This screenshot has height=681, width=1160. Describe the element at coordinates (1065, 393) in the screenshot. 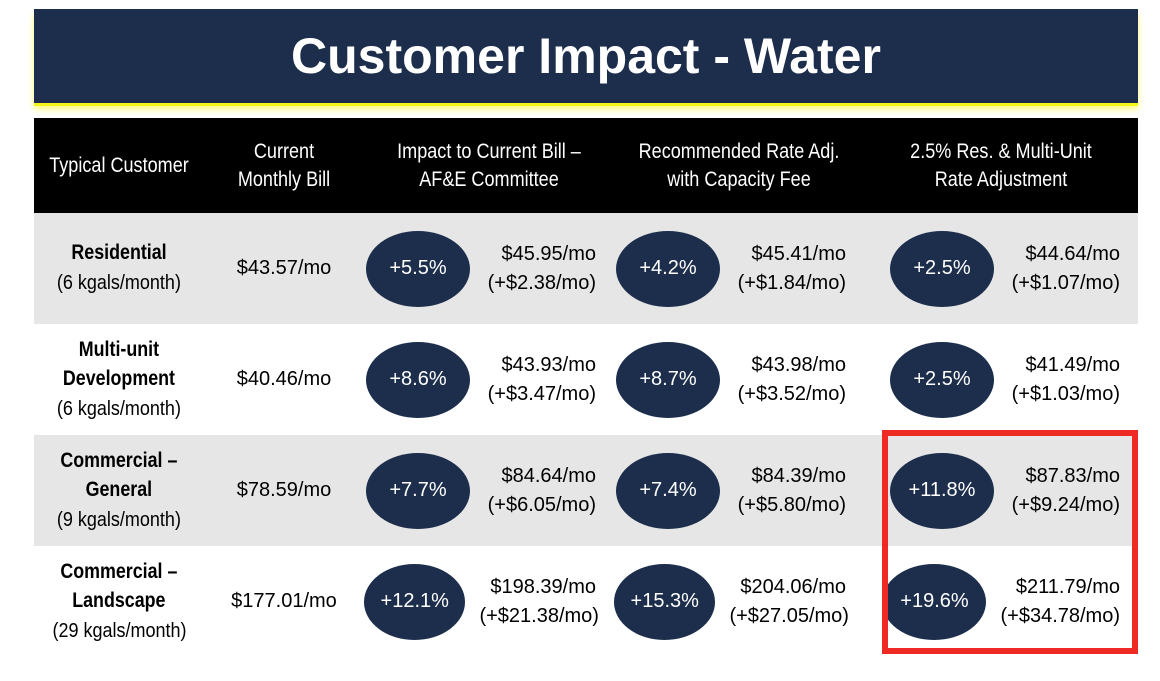

I see `bill-delta: (+$1.03/mo)` at that location.